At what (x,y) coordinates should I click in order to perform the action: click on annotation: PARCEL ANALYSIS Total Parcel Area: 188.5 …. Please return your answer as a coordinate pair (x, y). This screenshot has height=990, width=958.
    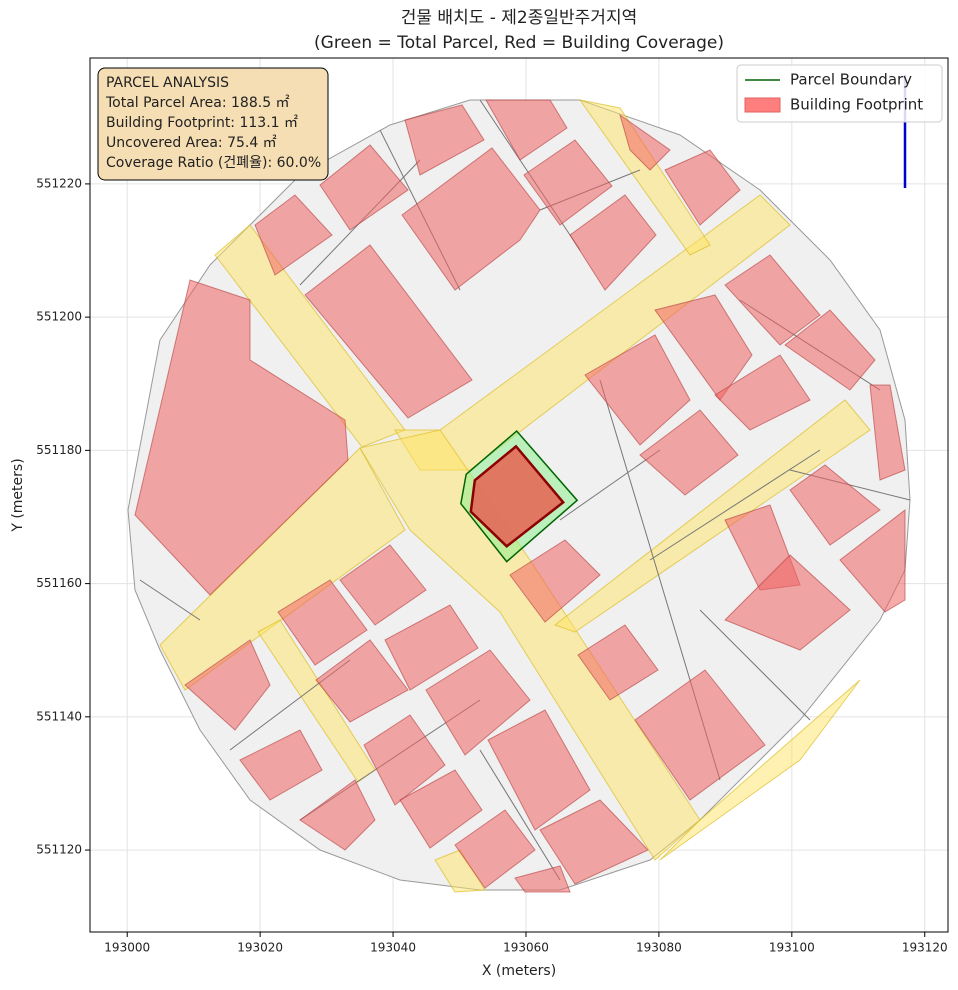
    Looking at the image, I should click on (213, 124).